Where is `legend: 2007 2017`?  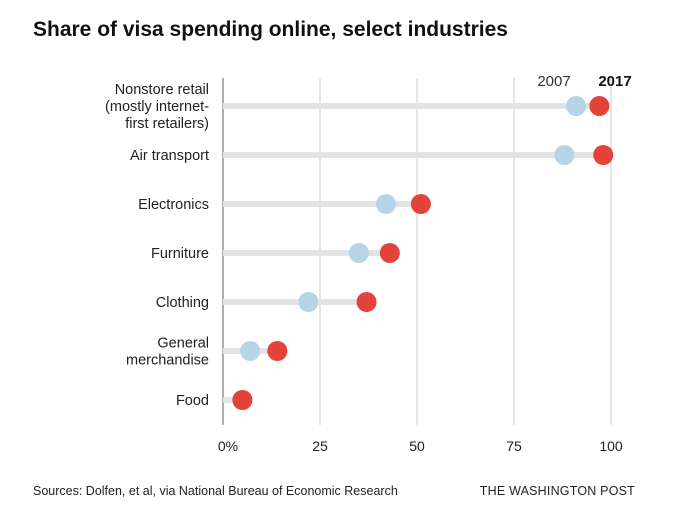
legend: 2007 2017 is located at coordinates (584, 81).